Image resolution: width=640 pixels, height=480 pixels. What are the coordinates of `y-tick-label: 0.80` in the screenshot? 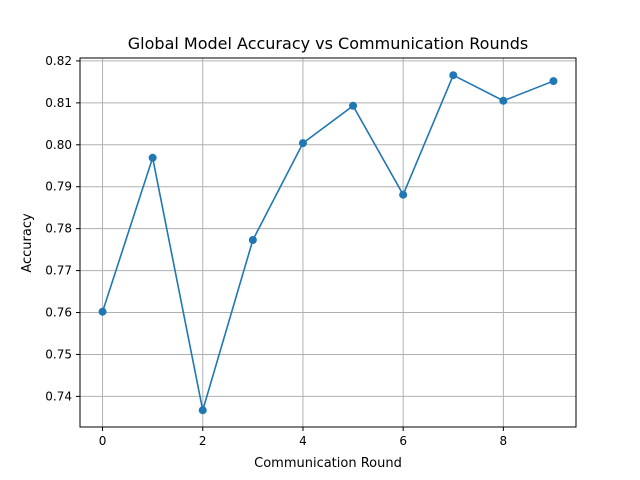 It's located at (58, 145).